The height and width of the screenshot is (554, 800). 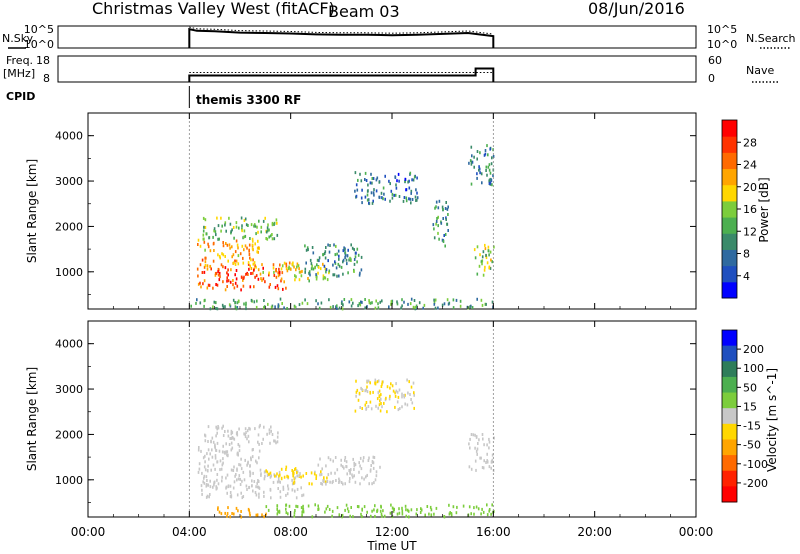 I want to click on velocity-y-axis-label: Slant Range [km], so click(x=32, y=419).